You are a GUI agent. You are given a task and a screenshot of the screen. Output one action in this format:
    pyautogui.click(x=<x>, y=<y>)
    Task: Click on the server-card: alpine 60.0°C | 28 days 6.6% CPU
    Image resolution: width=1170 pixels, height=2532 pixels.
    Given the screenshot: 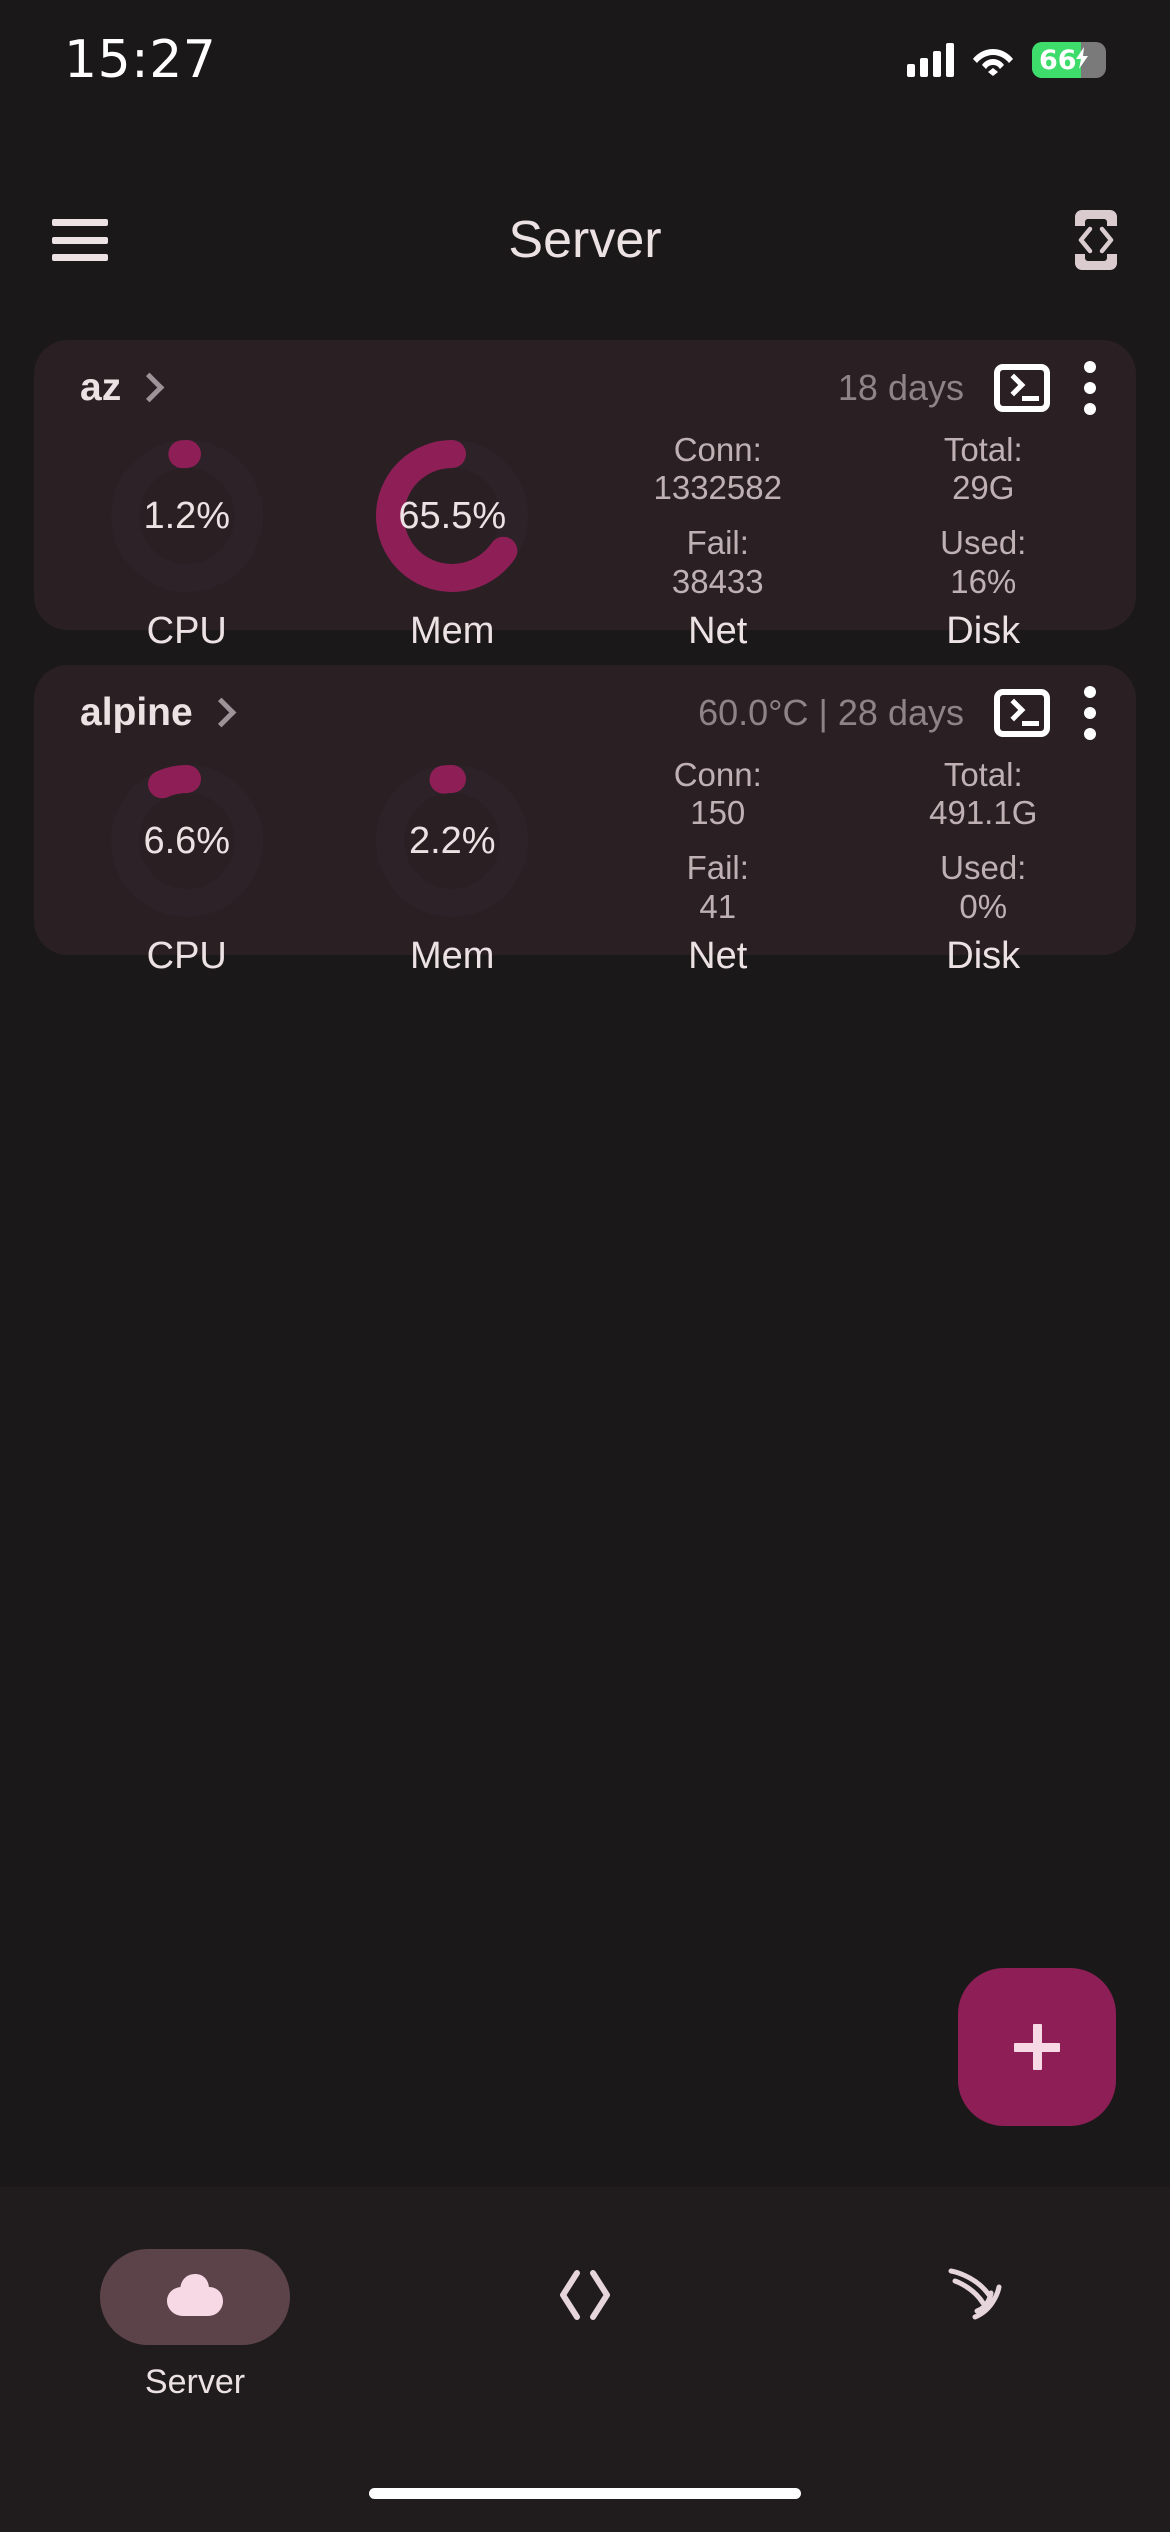 What is the action you would take?
    pyautogui.click(x=585, y=821)
    